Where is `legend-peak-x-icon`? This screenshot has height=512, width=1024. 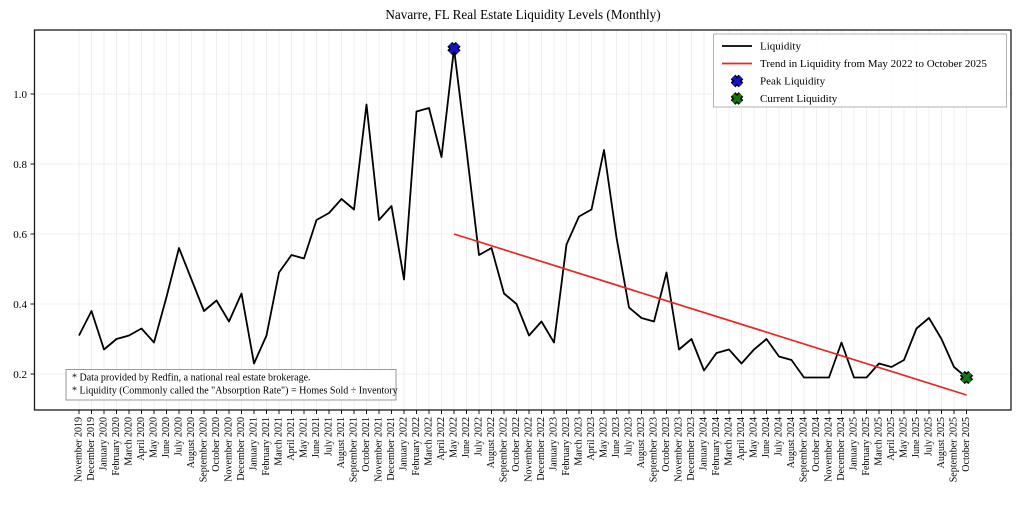
legend-peak-x-icon is located at coordinates (737, 81).